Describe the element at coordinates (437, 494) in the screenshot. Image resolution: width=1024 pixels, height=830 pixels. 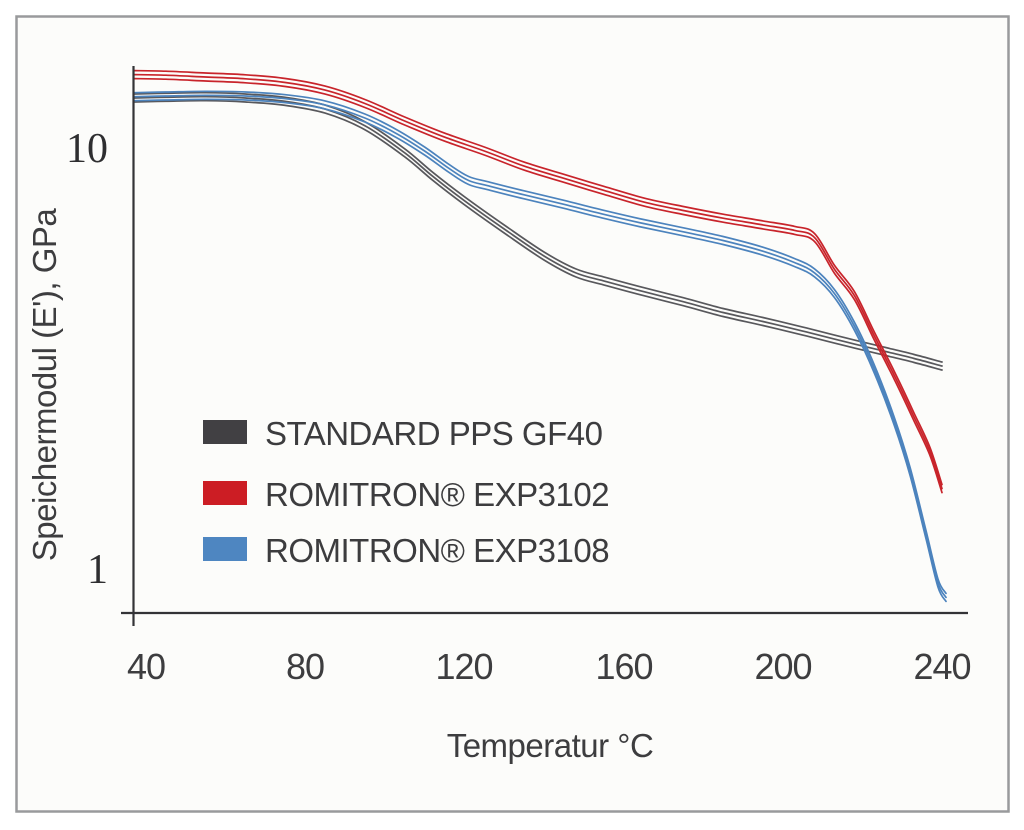
I see `legend-label-romitron-exp3102: ROMITRON® EXP3102` at that location.